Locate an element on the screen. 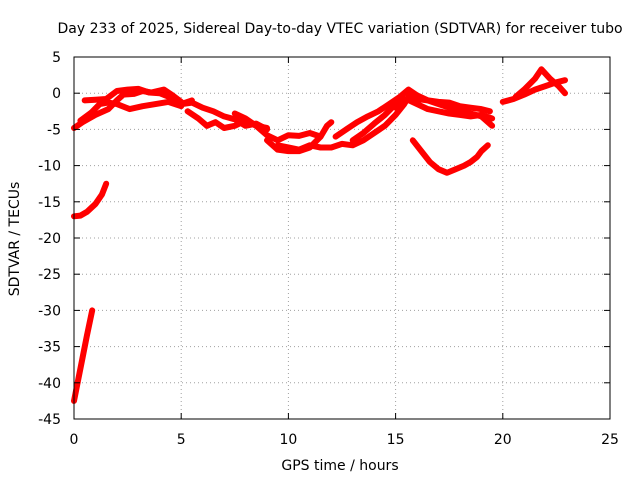  x-tick-label: 20 is located at coordinates (503, 440).